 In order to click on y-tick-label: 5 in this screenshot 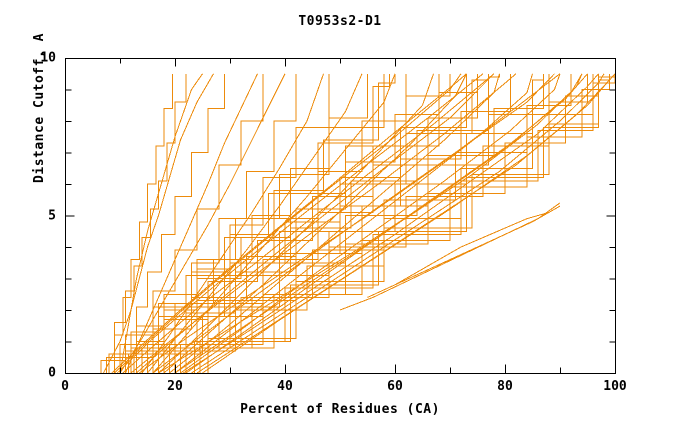, I will do `click(52, 215)`.